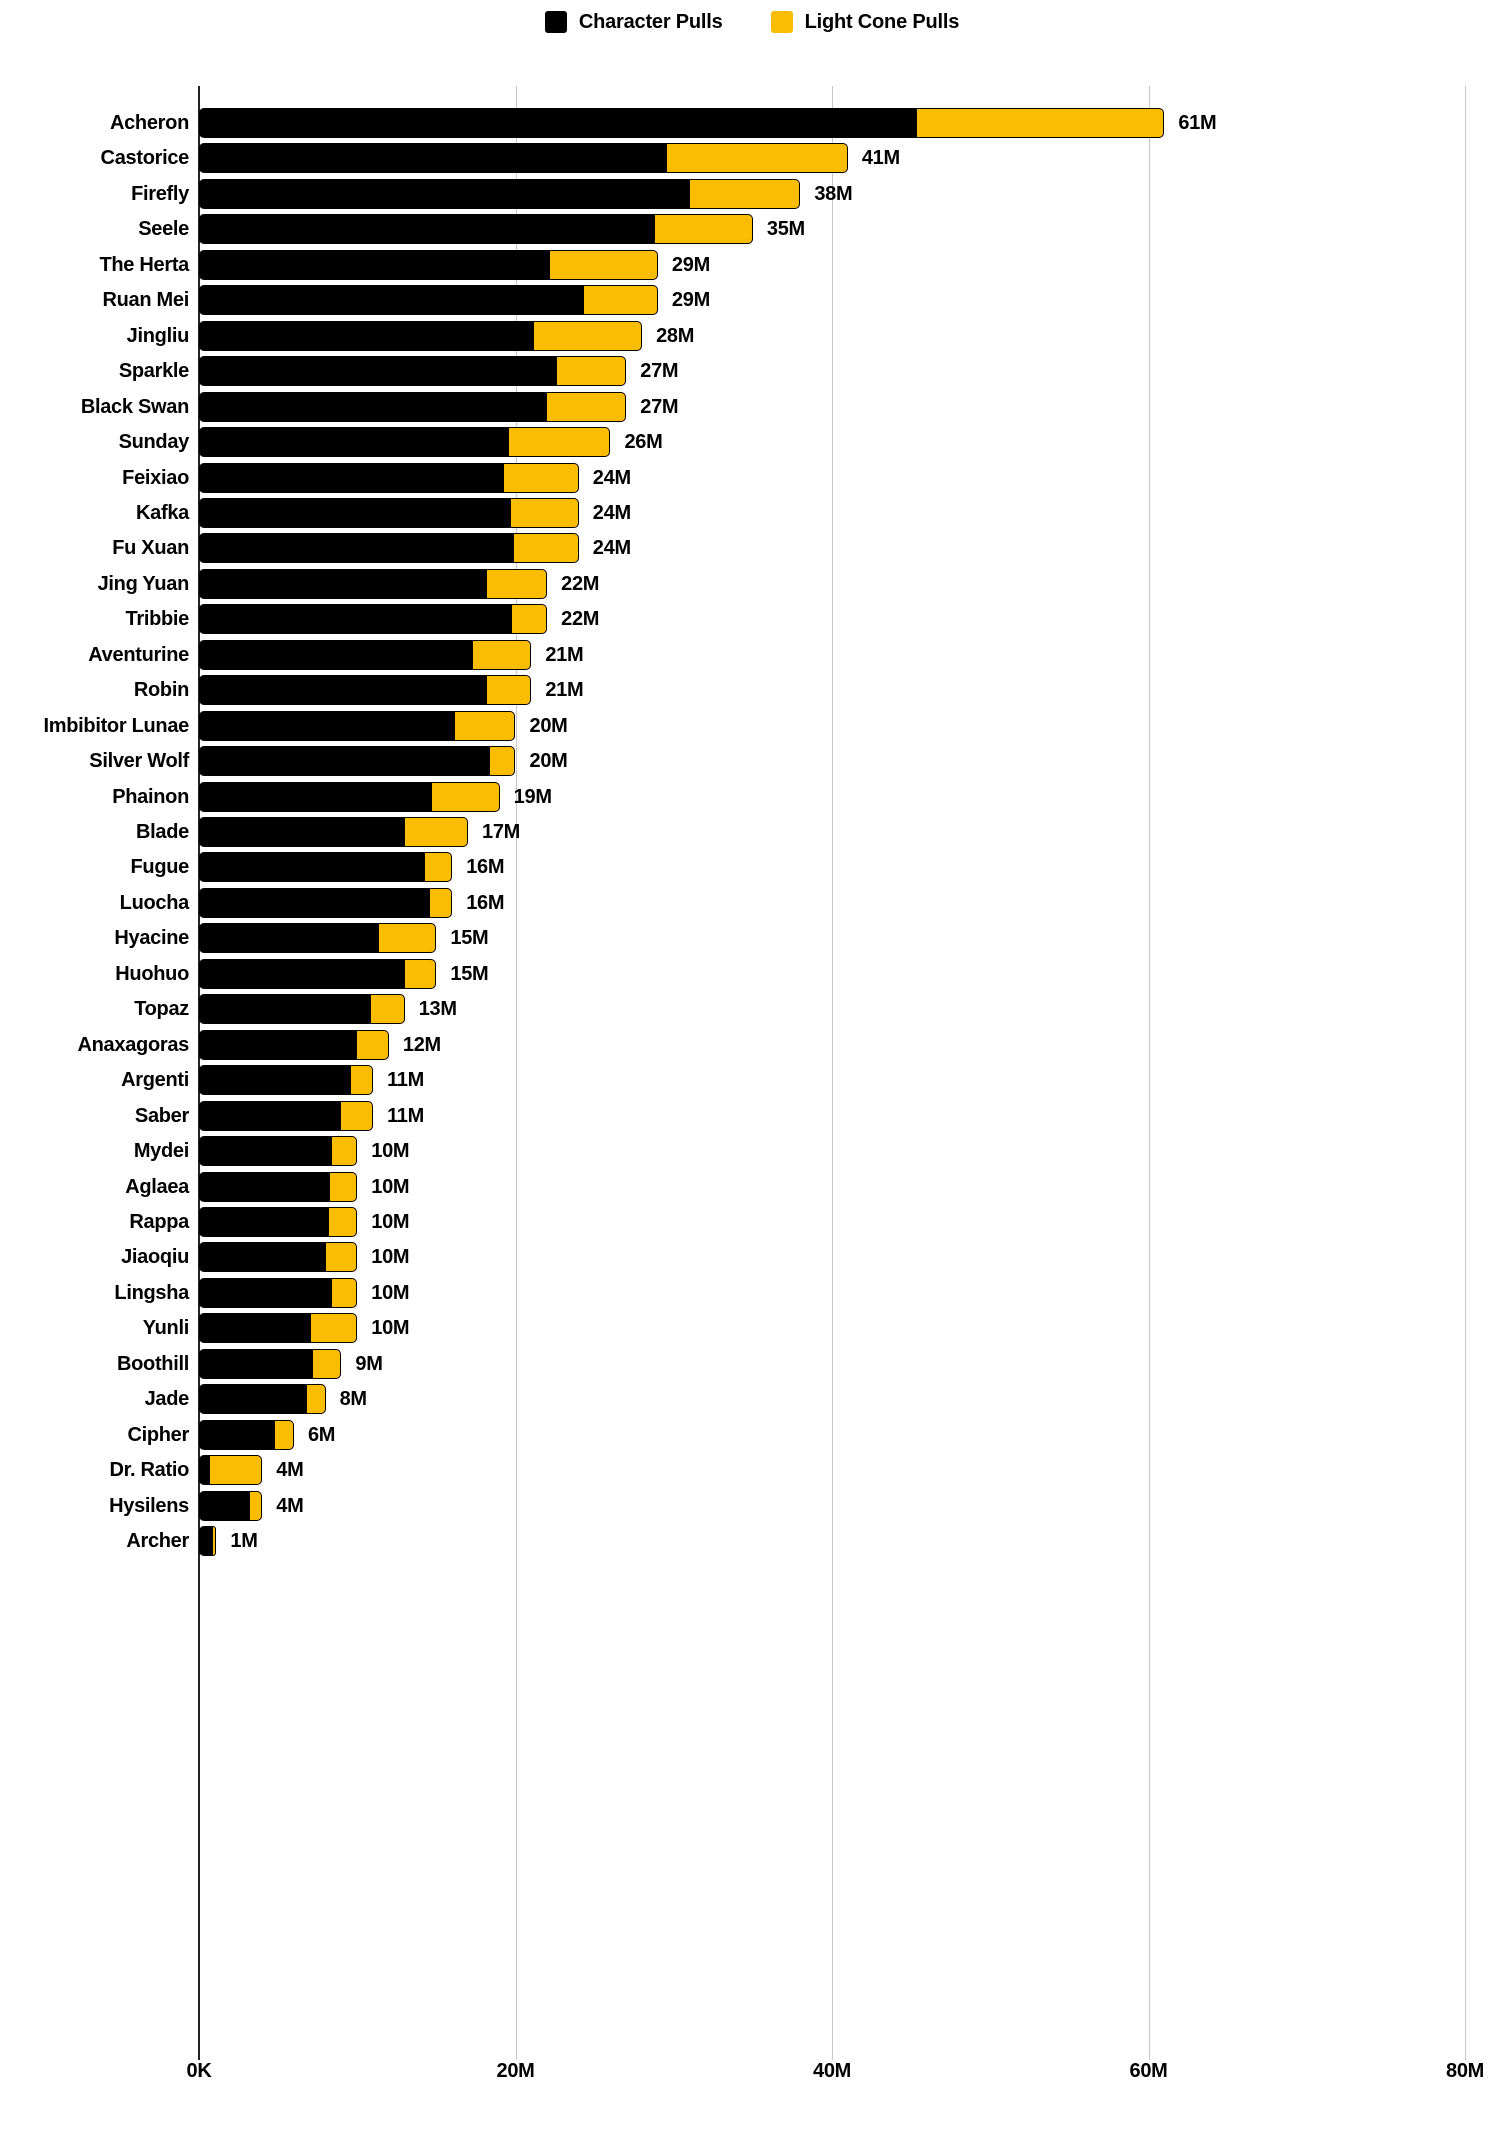  Describe the element at coordinates (788, 548) in the screenshot. I see `bar-row: Fu Xuan 24M` at that location.